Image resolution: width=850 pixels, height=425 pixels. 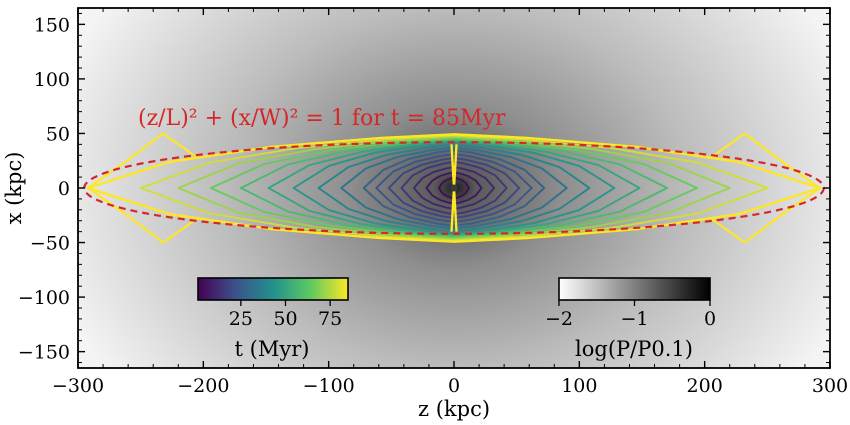 What do you see at coordinates (634, 289) in the screenshot?
I see `colorbar-pressure-gradient` at bounding box center [634, 289].